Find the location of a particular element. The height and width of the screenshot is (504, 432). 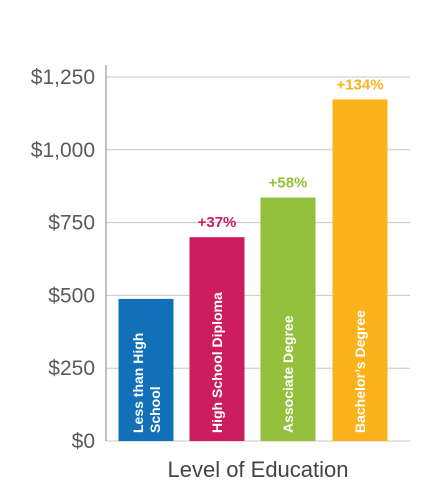

bar-category-label: Bachelor’s Degree is located at coordinates (360, 371).